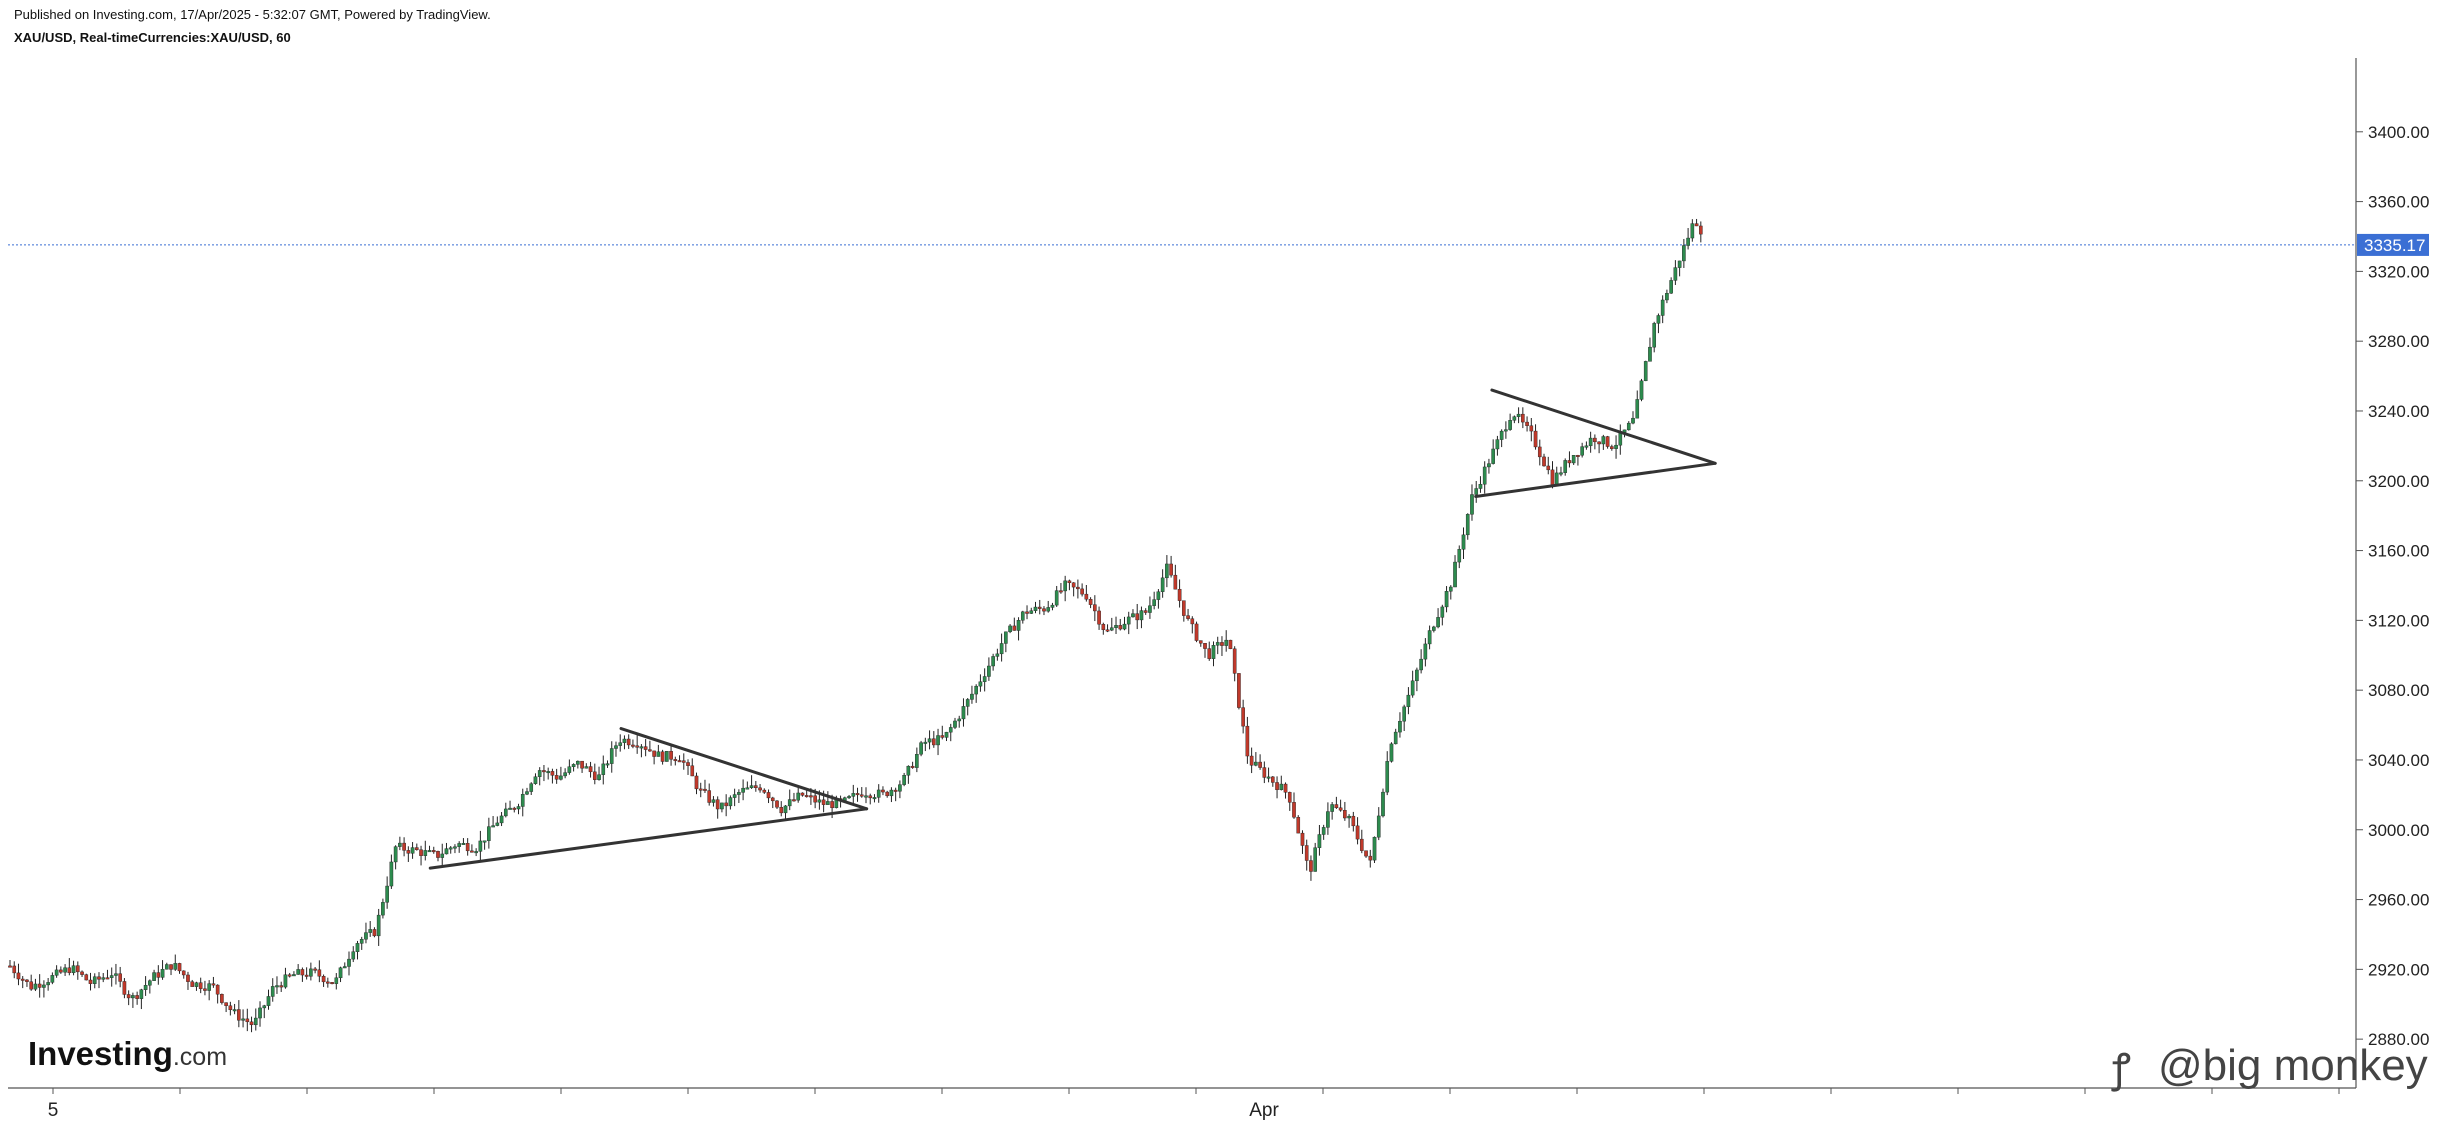 This screenshot has height=1128, width=2446. I want to click on triangle-1-upper, so click(744, 769).